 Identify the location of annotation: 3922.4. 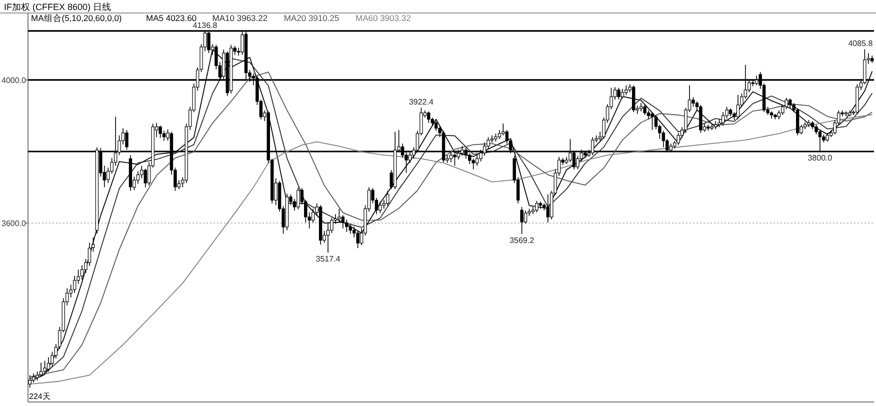
(421, 102).